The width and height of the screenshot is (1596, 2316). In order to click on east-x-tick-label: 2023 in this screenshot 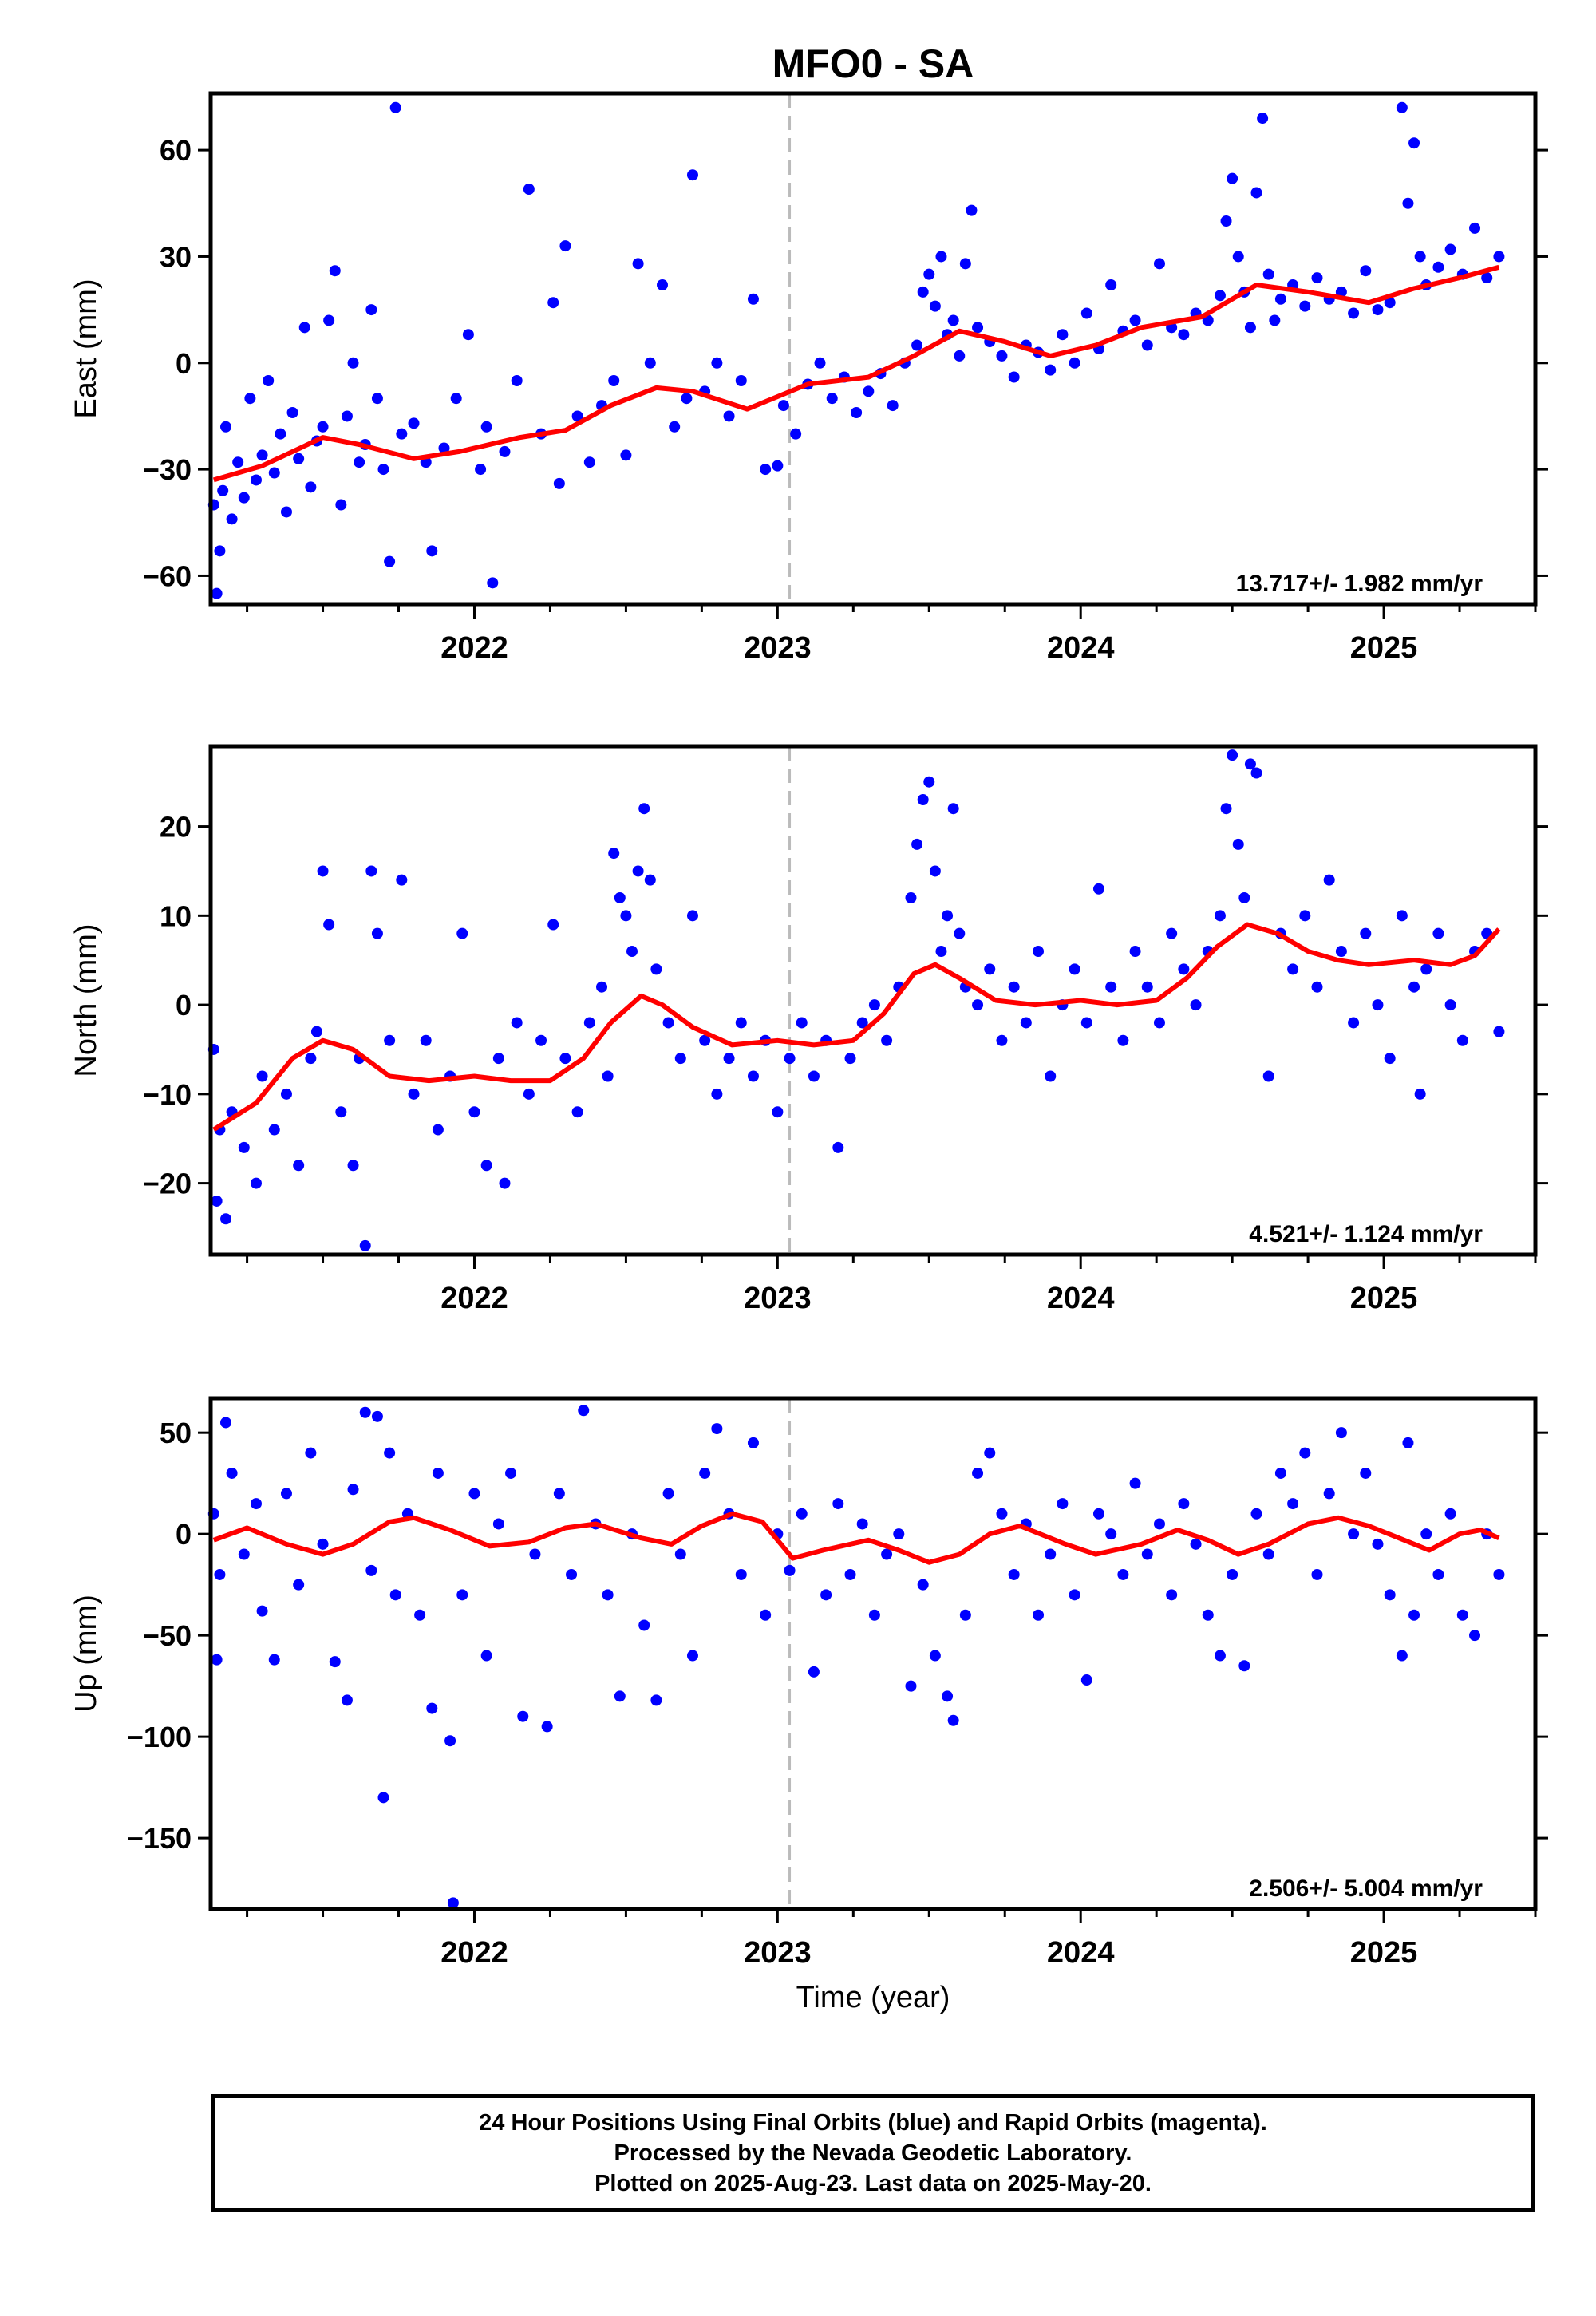, I will do `click(778, 648)`.